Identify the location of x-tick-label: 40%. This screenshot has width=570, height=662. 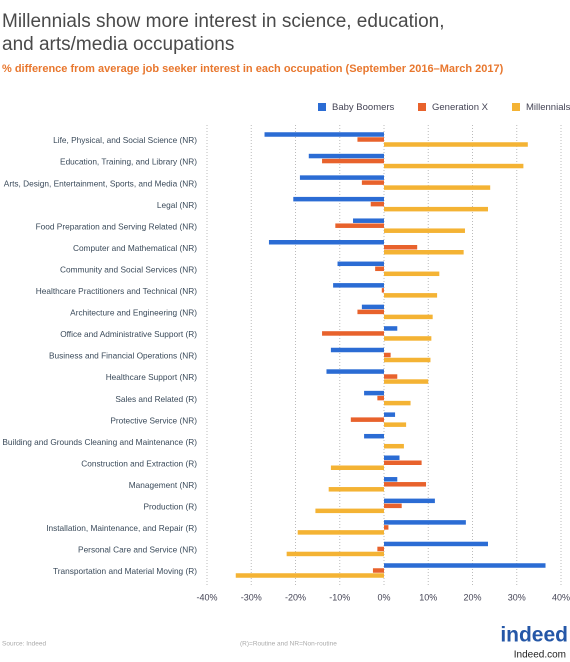
(561, 597).